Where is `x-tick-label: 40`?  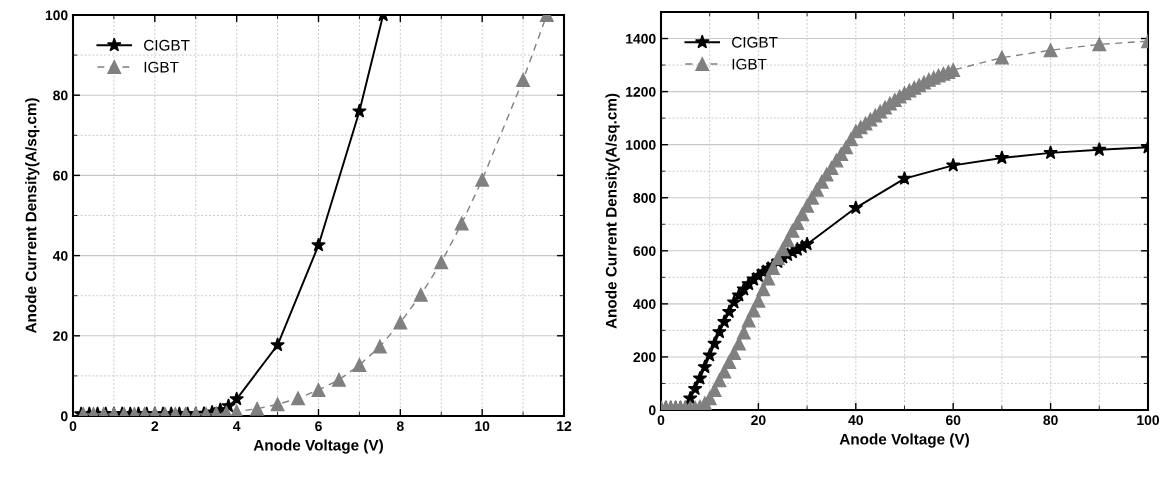 x-tick-label: 40 is located at coordinates (855, 420).